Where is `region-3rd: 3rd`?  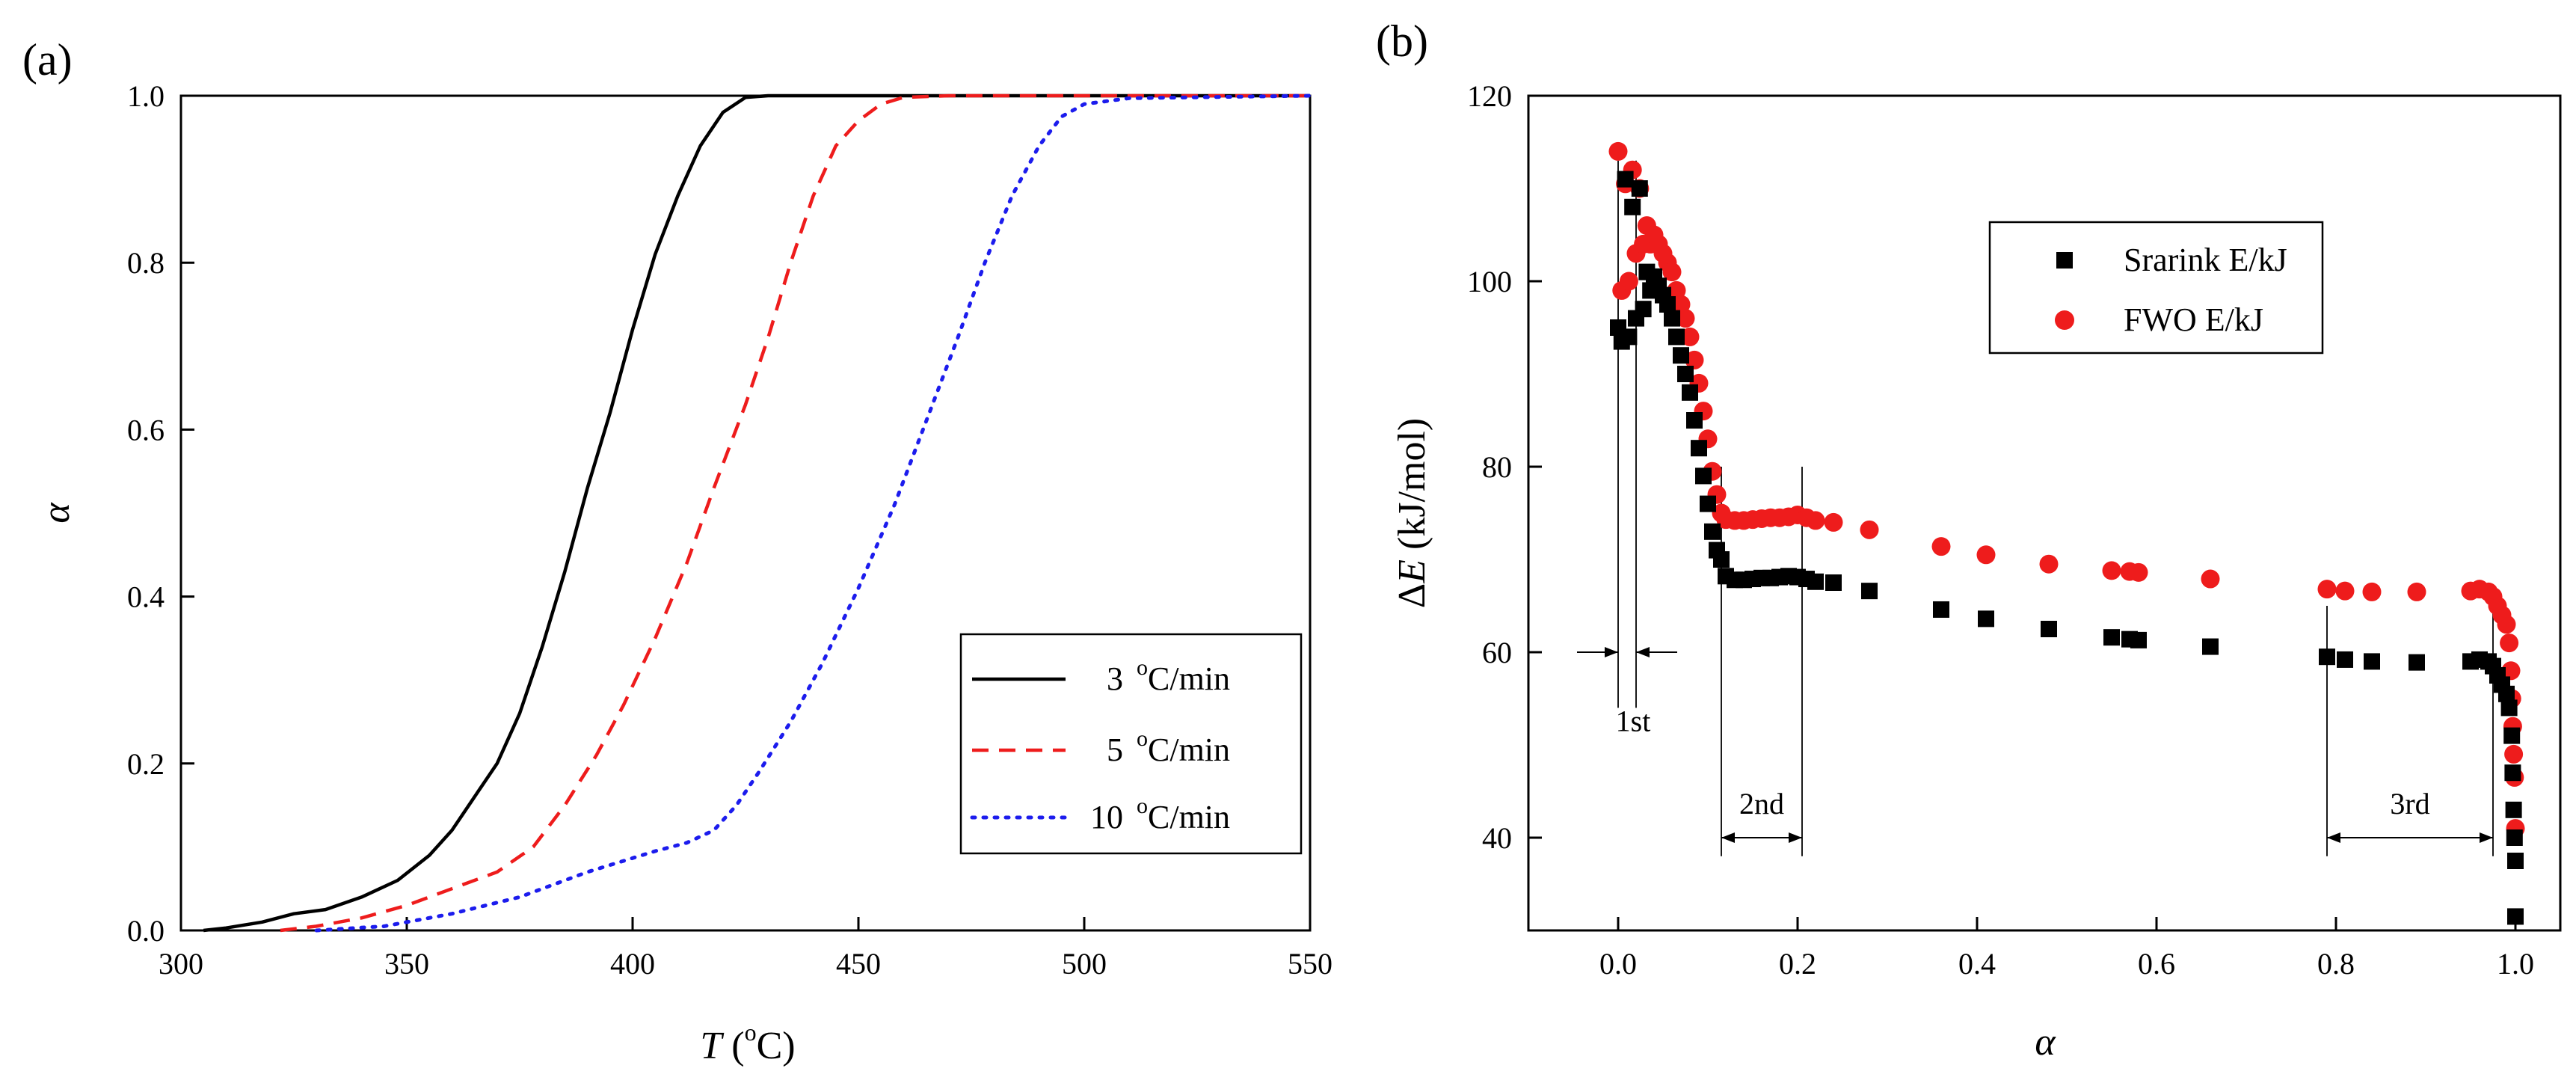
region-3rd: 3rd is located at coordinates (2410, 731).